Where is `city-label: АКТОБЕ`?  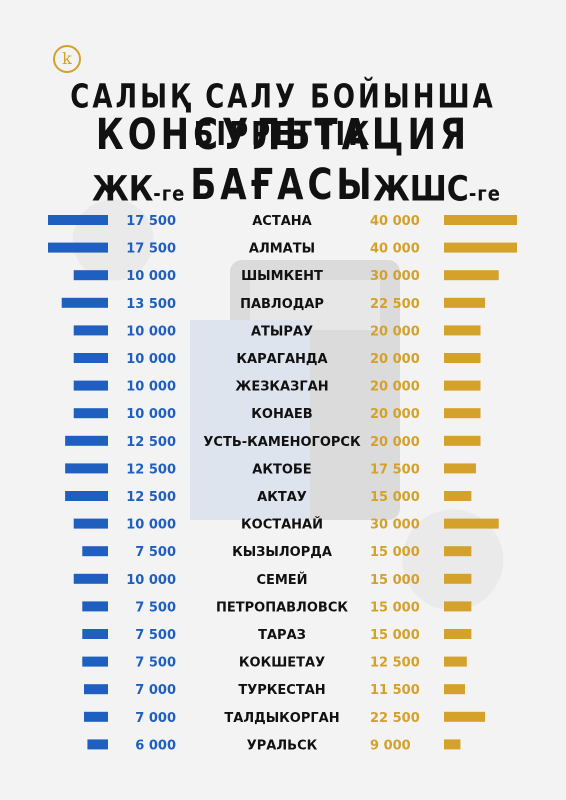 city-label: АКТОБЕ is located at coordinates (281, 469).